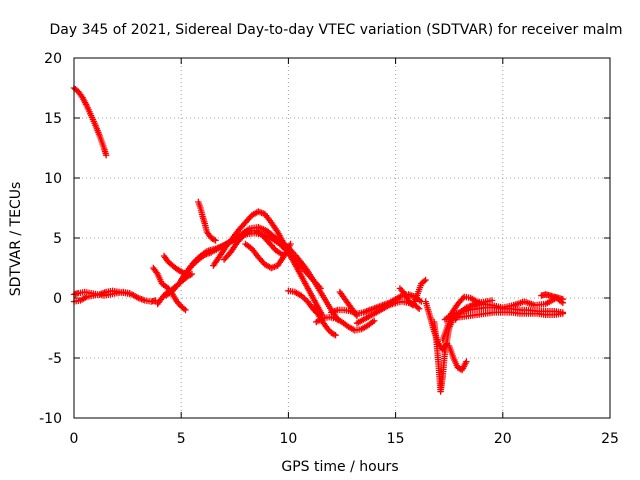 The height and width of the screenshot is (480, 640). Describe the element at coordinates (53, 119) in the screenshot. I see `y-tick-label: 15` at that location.